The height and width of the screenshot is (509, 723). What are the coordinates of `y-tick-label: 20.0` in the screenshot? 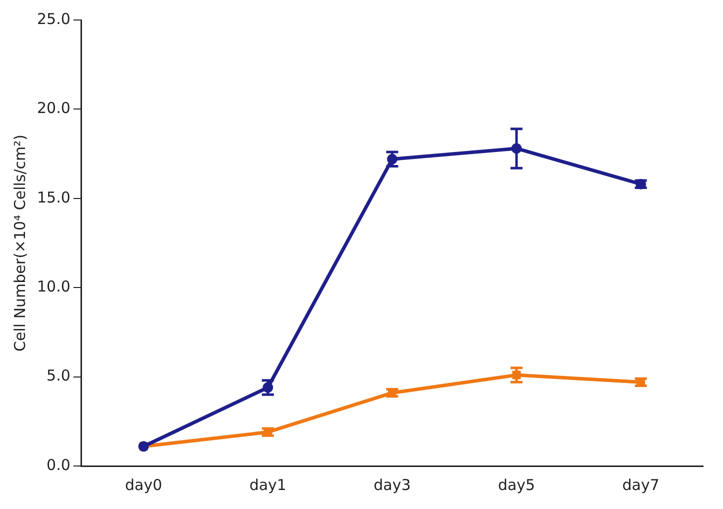 It's located at (53, 108).